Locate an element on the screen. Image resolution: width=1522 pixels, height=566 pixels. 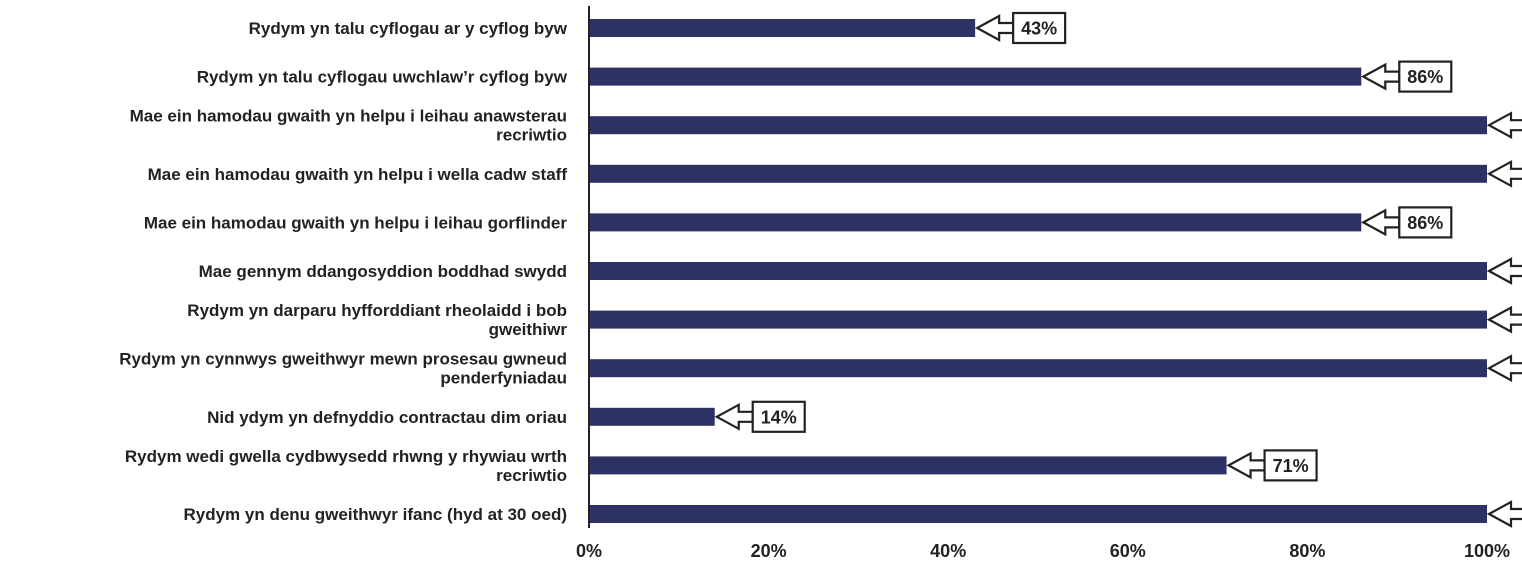
data-label: 43% is located at coordinates (1039, 29).